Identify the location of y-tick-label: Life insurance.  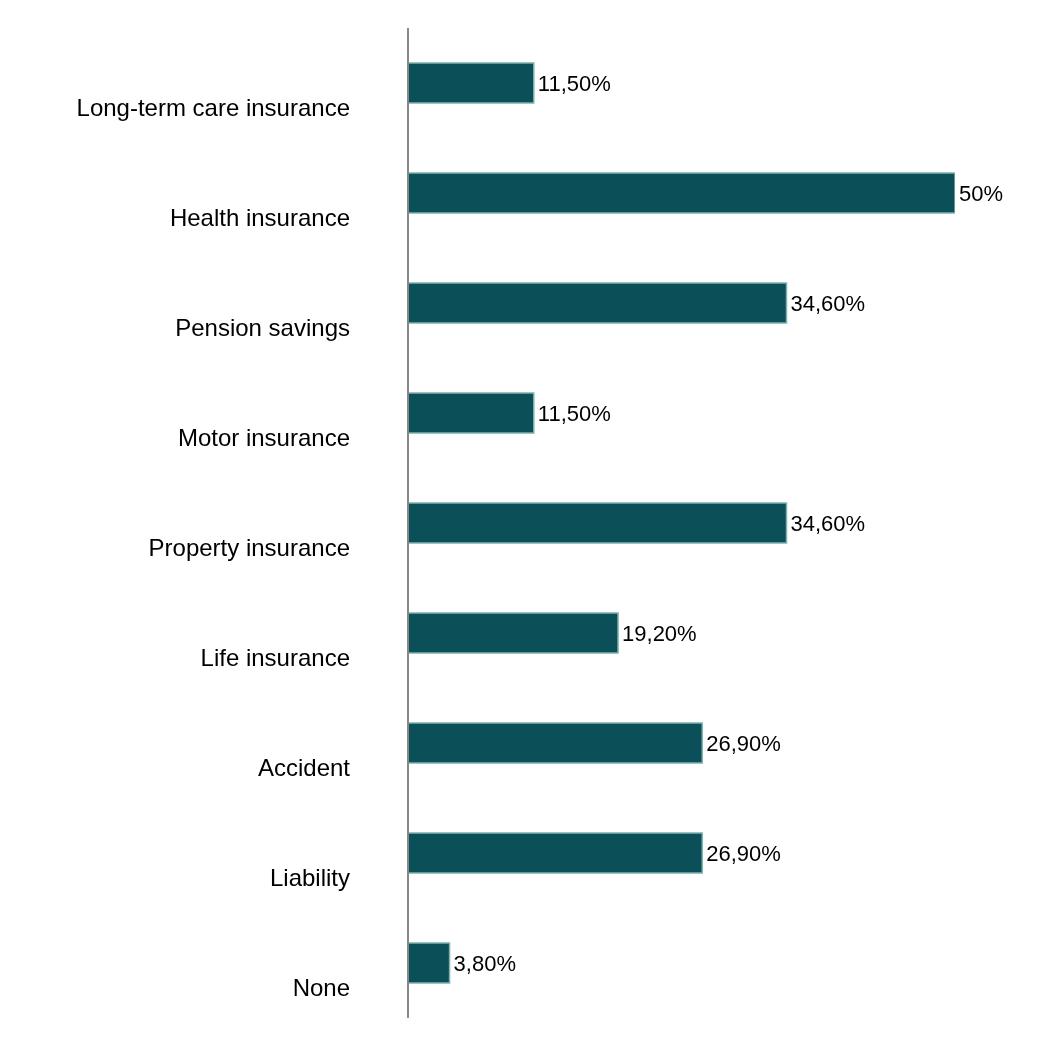
(275, 657).